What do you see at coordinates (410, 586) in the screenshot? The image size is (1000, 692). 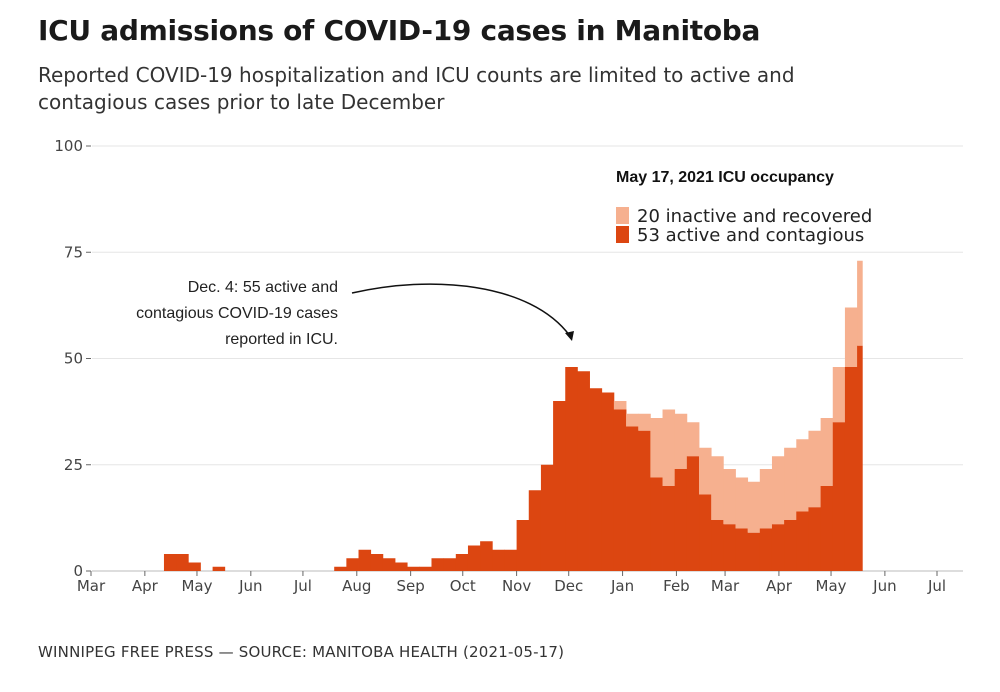 I see `x-tick-label: Sep` at bounding box center [410, 586].